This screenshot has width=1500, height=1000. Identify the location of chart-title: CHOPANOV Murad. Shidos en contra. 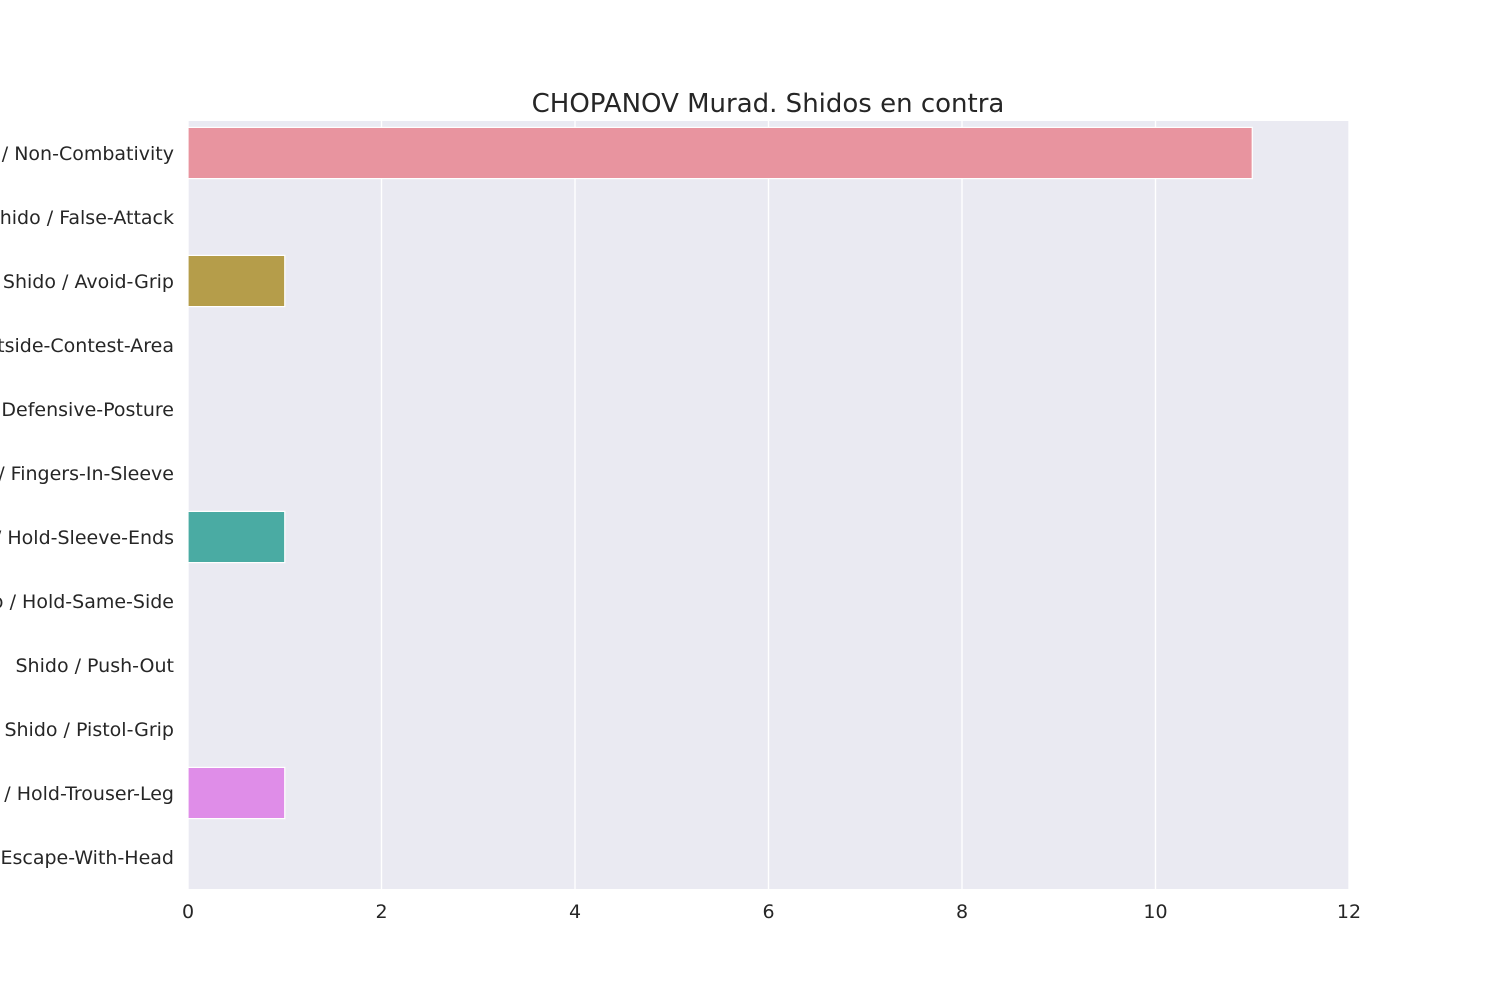
(768, 104).